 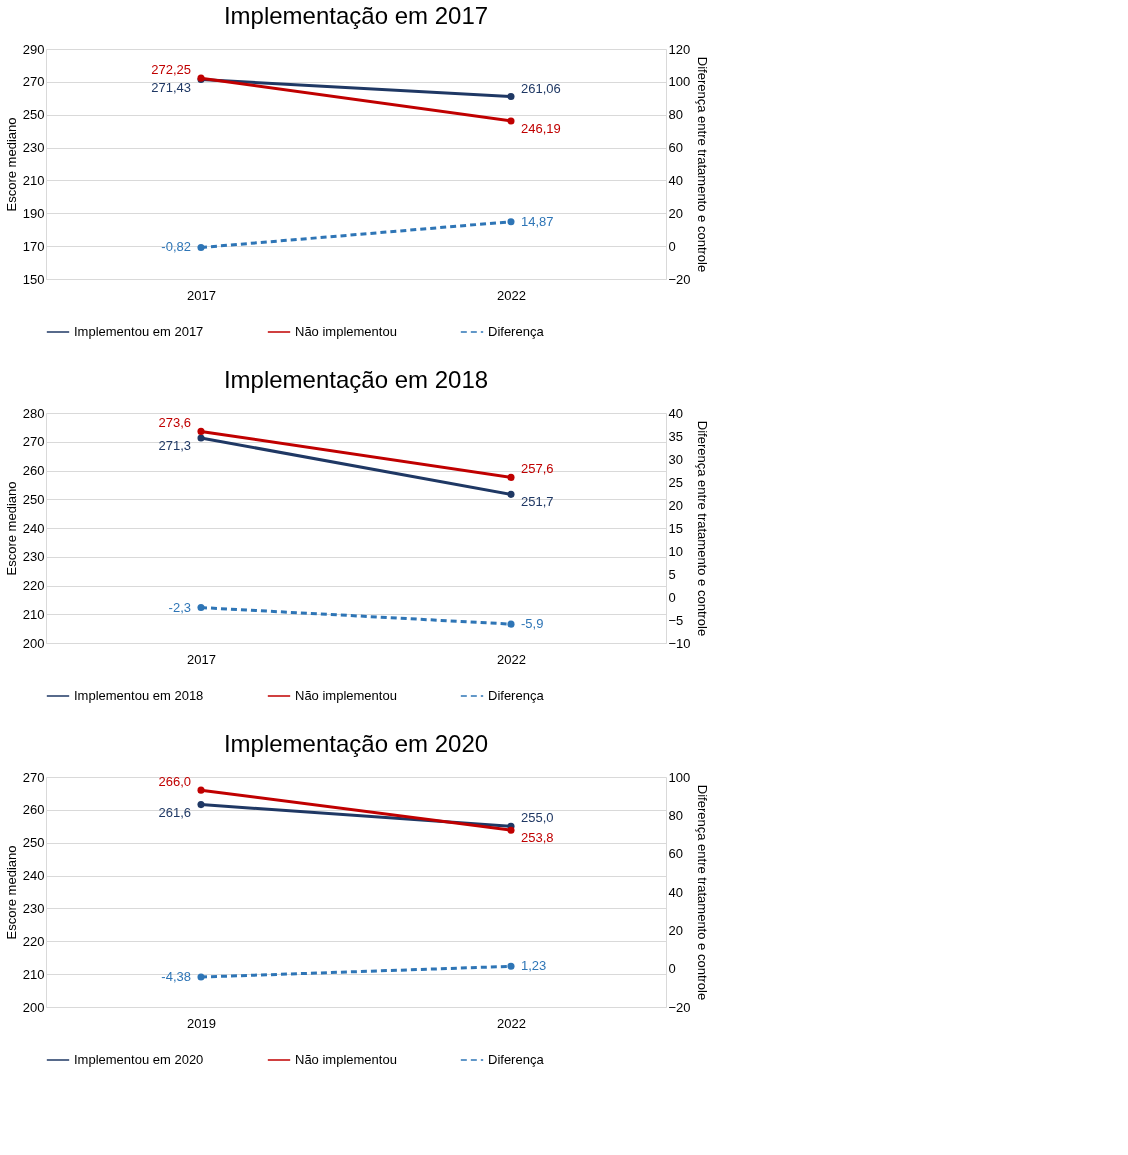 What do you see at coordinates (174, 812) in the screenshot?
I see `data-label: 261,6` at bounding box center [174, 812].